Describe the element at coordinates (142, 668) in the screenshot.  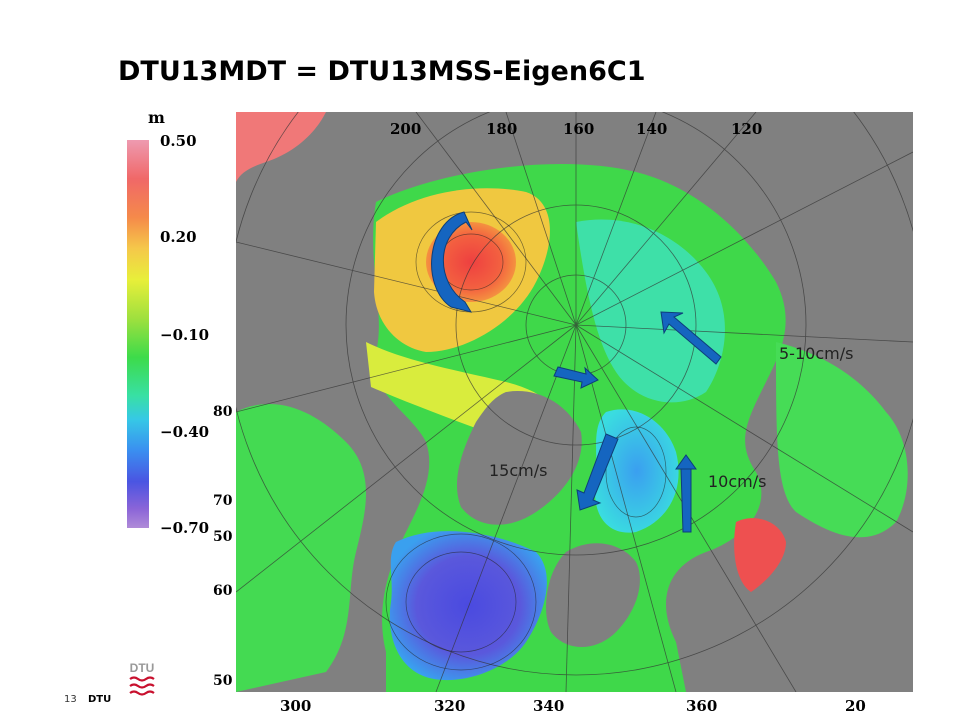
I see `dtu-logo-text: DTU` at that location.